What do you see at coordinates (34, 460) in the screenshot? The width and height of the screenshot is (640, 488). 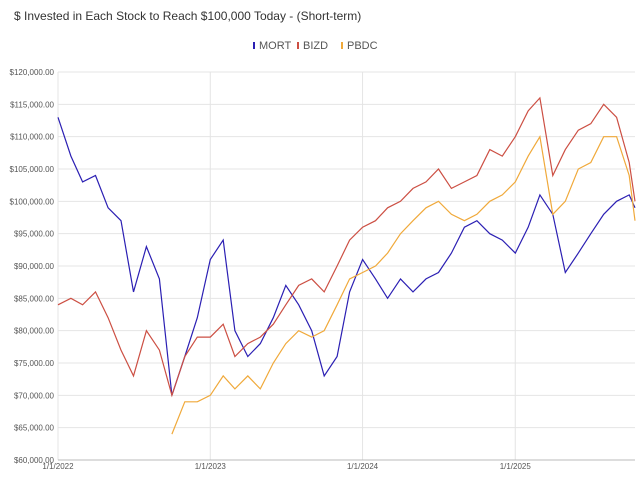 I see `y-tick-label: $60,000.00` at bounding box center [34, 460].